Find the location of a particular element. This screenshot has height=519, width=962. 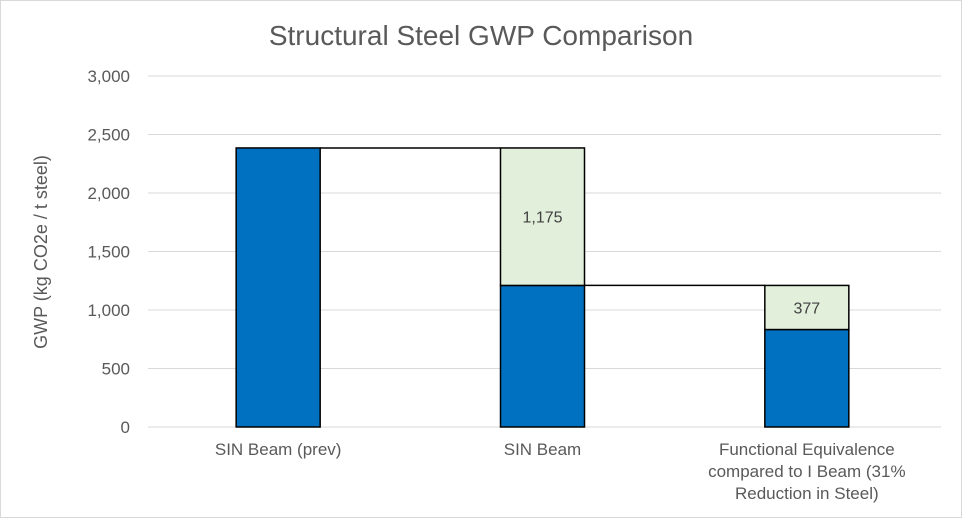

x-category-label: Functional Equivalence is located at coordinates (807, 449).